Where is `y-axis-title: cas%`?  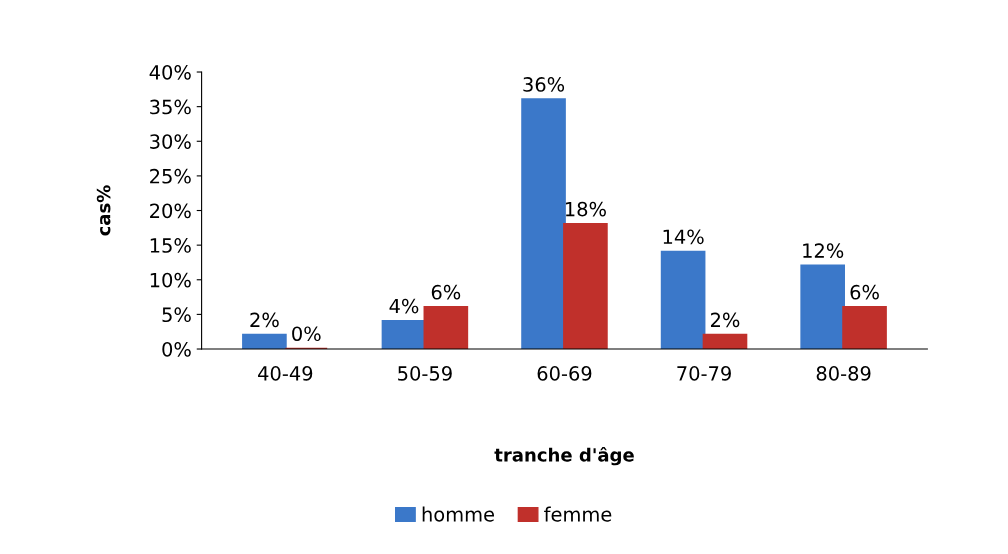 y-axis-title: cas% is located at coordinates (103, 210).